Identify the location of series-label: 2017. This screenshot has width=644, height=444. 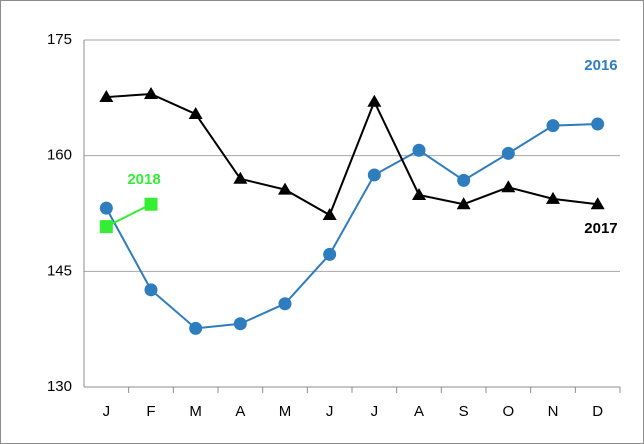
(600, 228).